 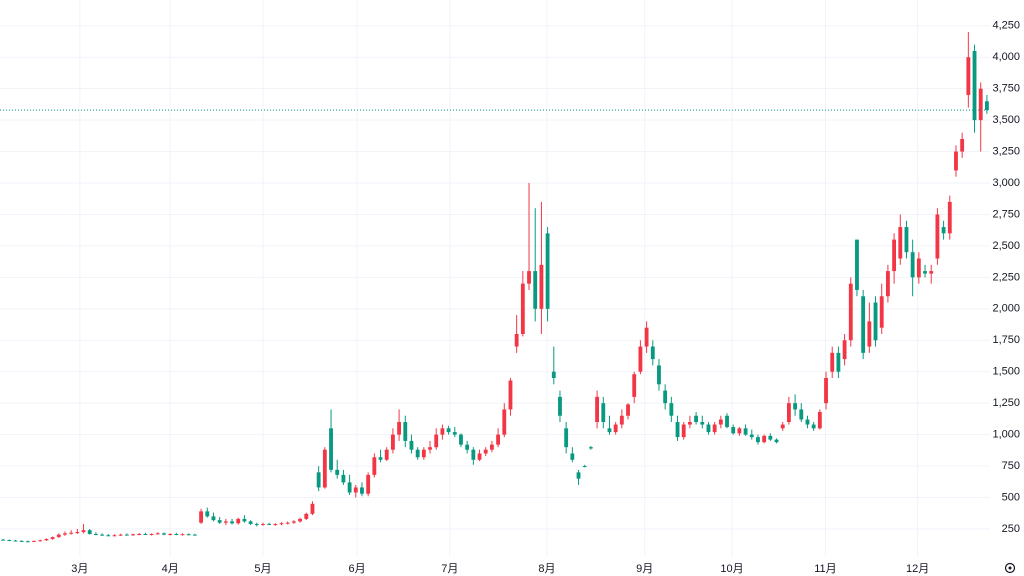 What do you see at coordinates (644, 569) in the screenshot?
I see `x-tick-label: 9月` at bounding box center [644, 569].